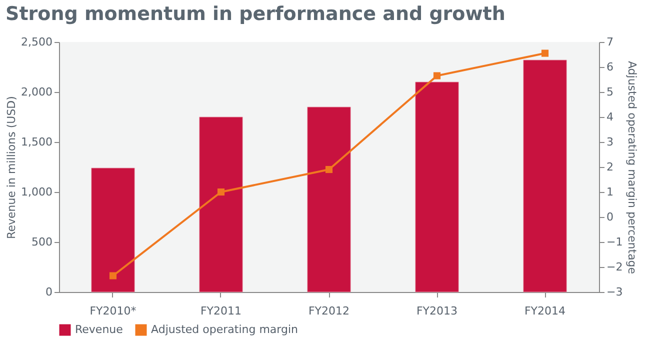 This screenshot has width=660, height=346. What do you see at coordinates (632, 167) in the screenshot?
I see `y2-axis-title: Adjusted operating margin percentage` at bounding box center [632, 167].